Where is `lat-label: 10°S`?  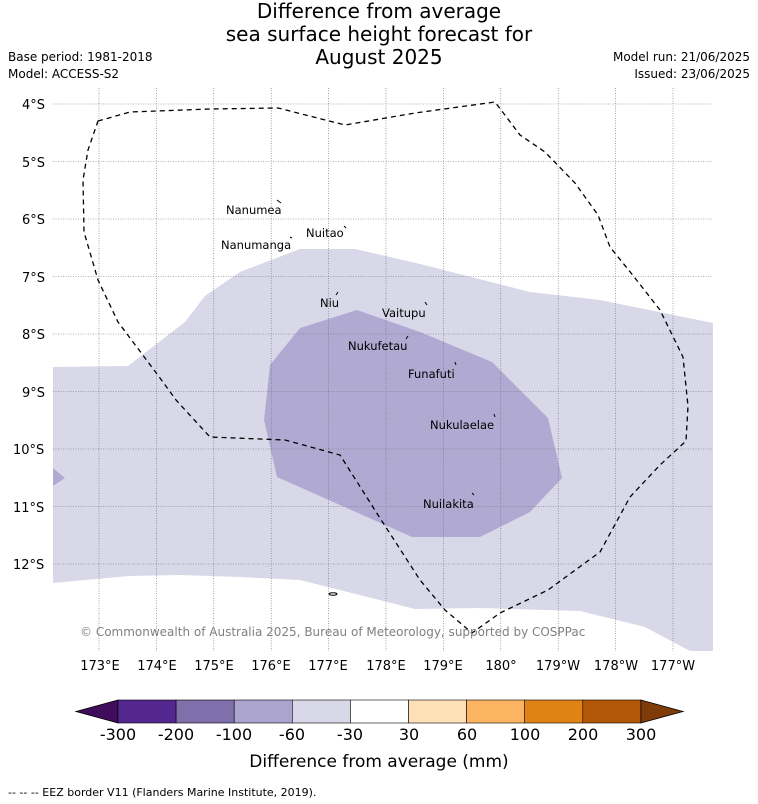 lat-label: 10°S is located at coordinates (28, 450).